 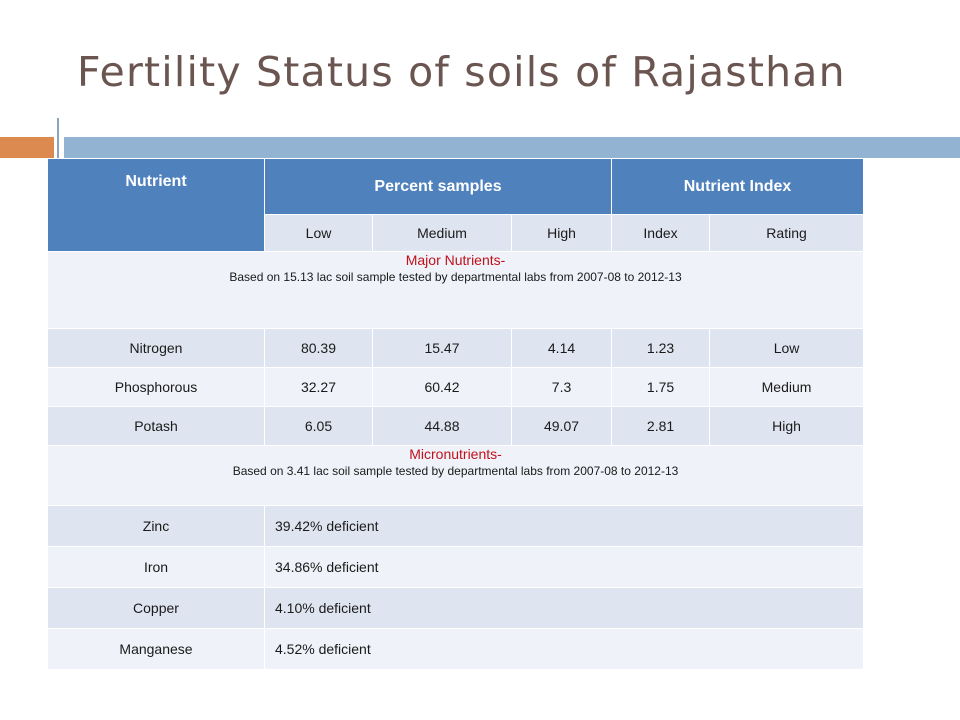 I want to click on page-title: Fertility Status of soils of Rajasthan, so click(x=461, y=72).